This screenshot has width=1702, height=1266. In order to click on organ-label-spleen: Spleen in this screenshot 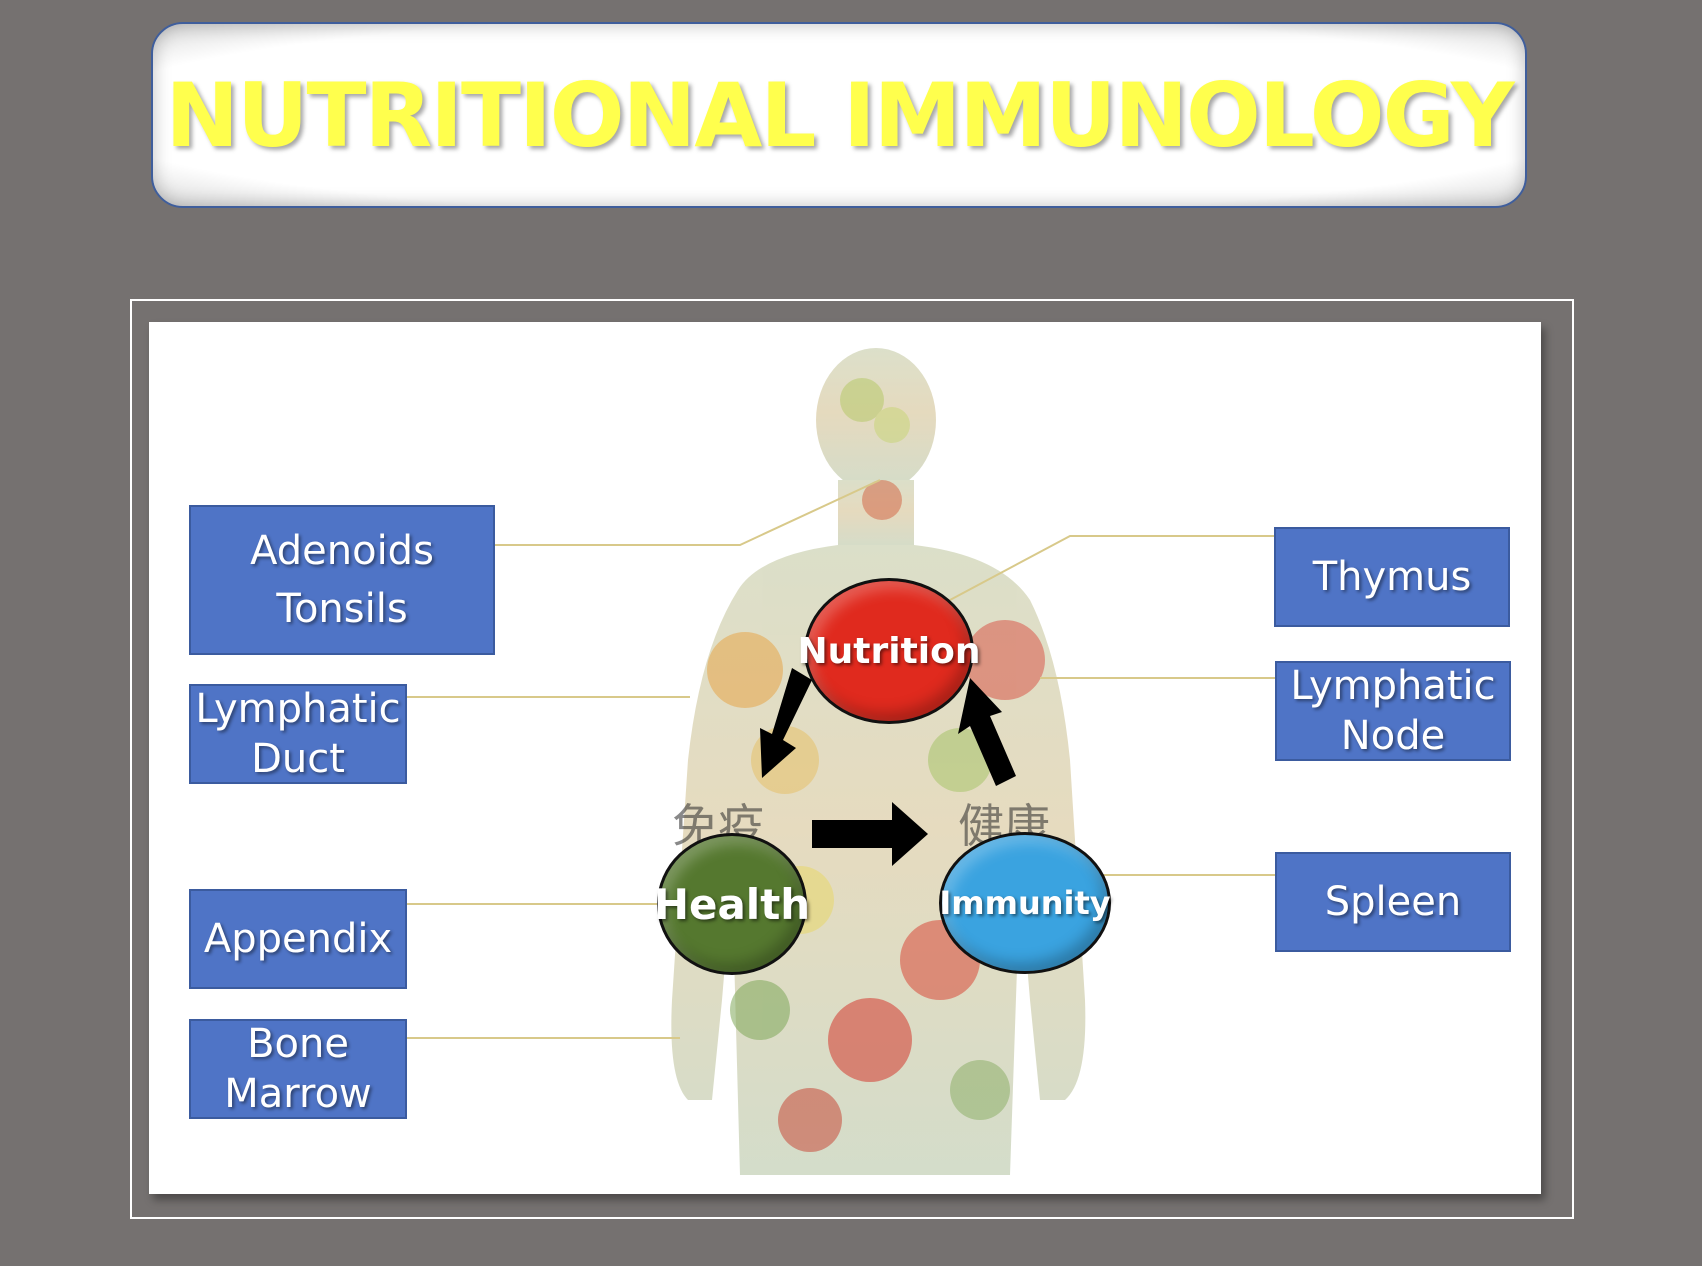, I will do `click(1393, 902)`.